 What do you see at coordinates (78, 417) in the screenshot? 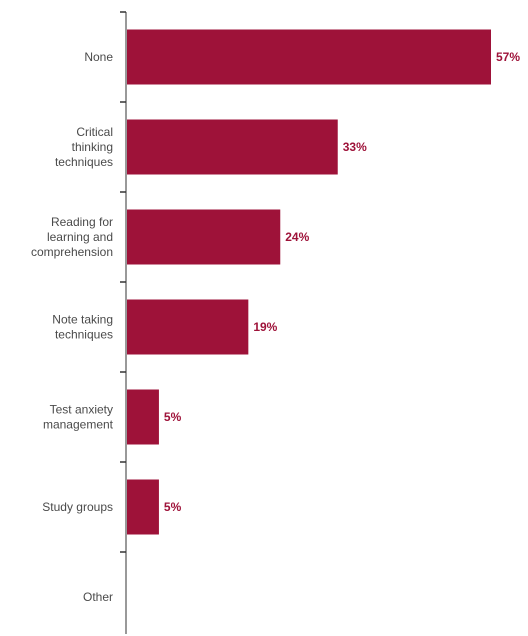
I see `category-label: Test anxiety management` at bounding box center [78, 417].